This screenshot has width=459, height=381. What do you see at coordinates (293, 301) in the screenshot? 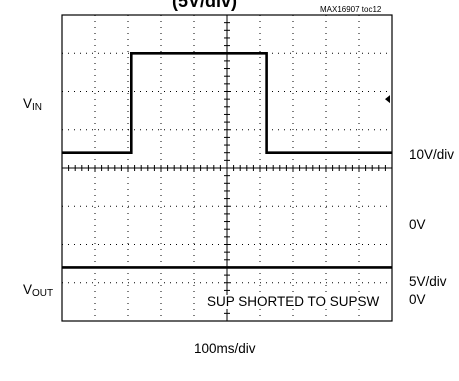
I see `annotation-note: SUP SHORTED TO SUPSW` at bounding box center [293, 301].